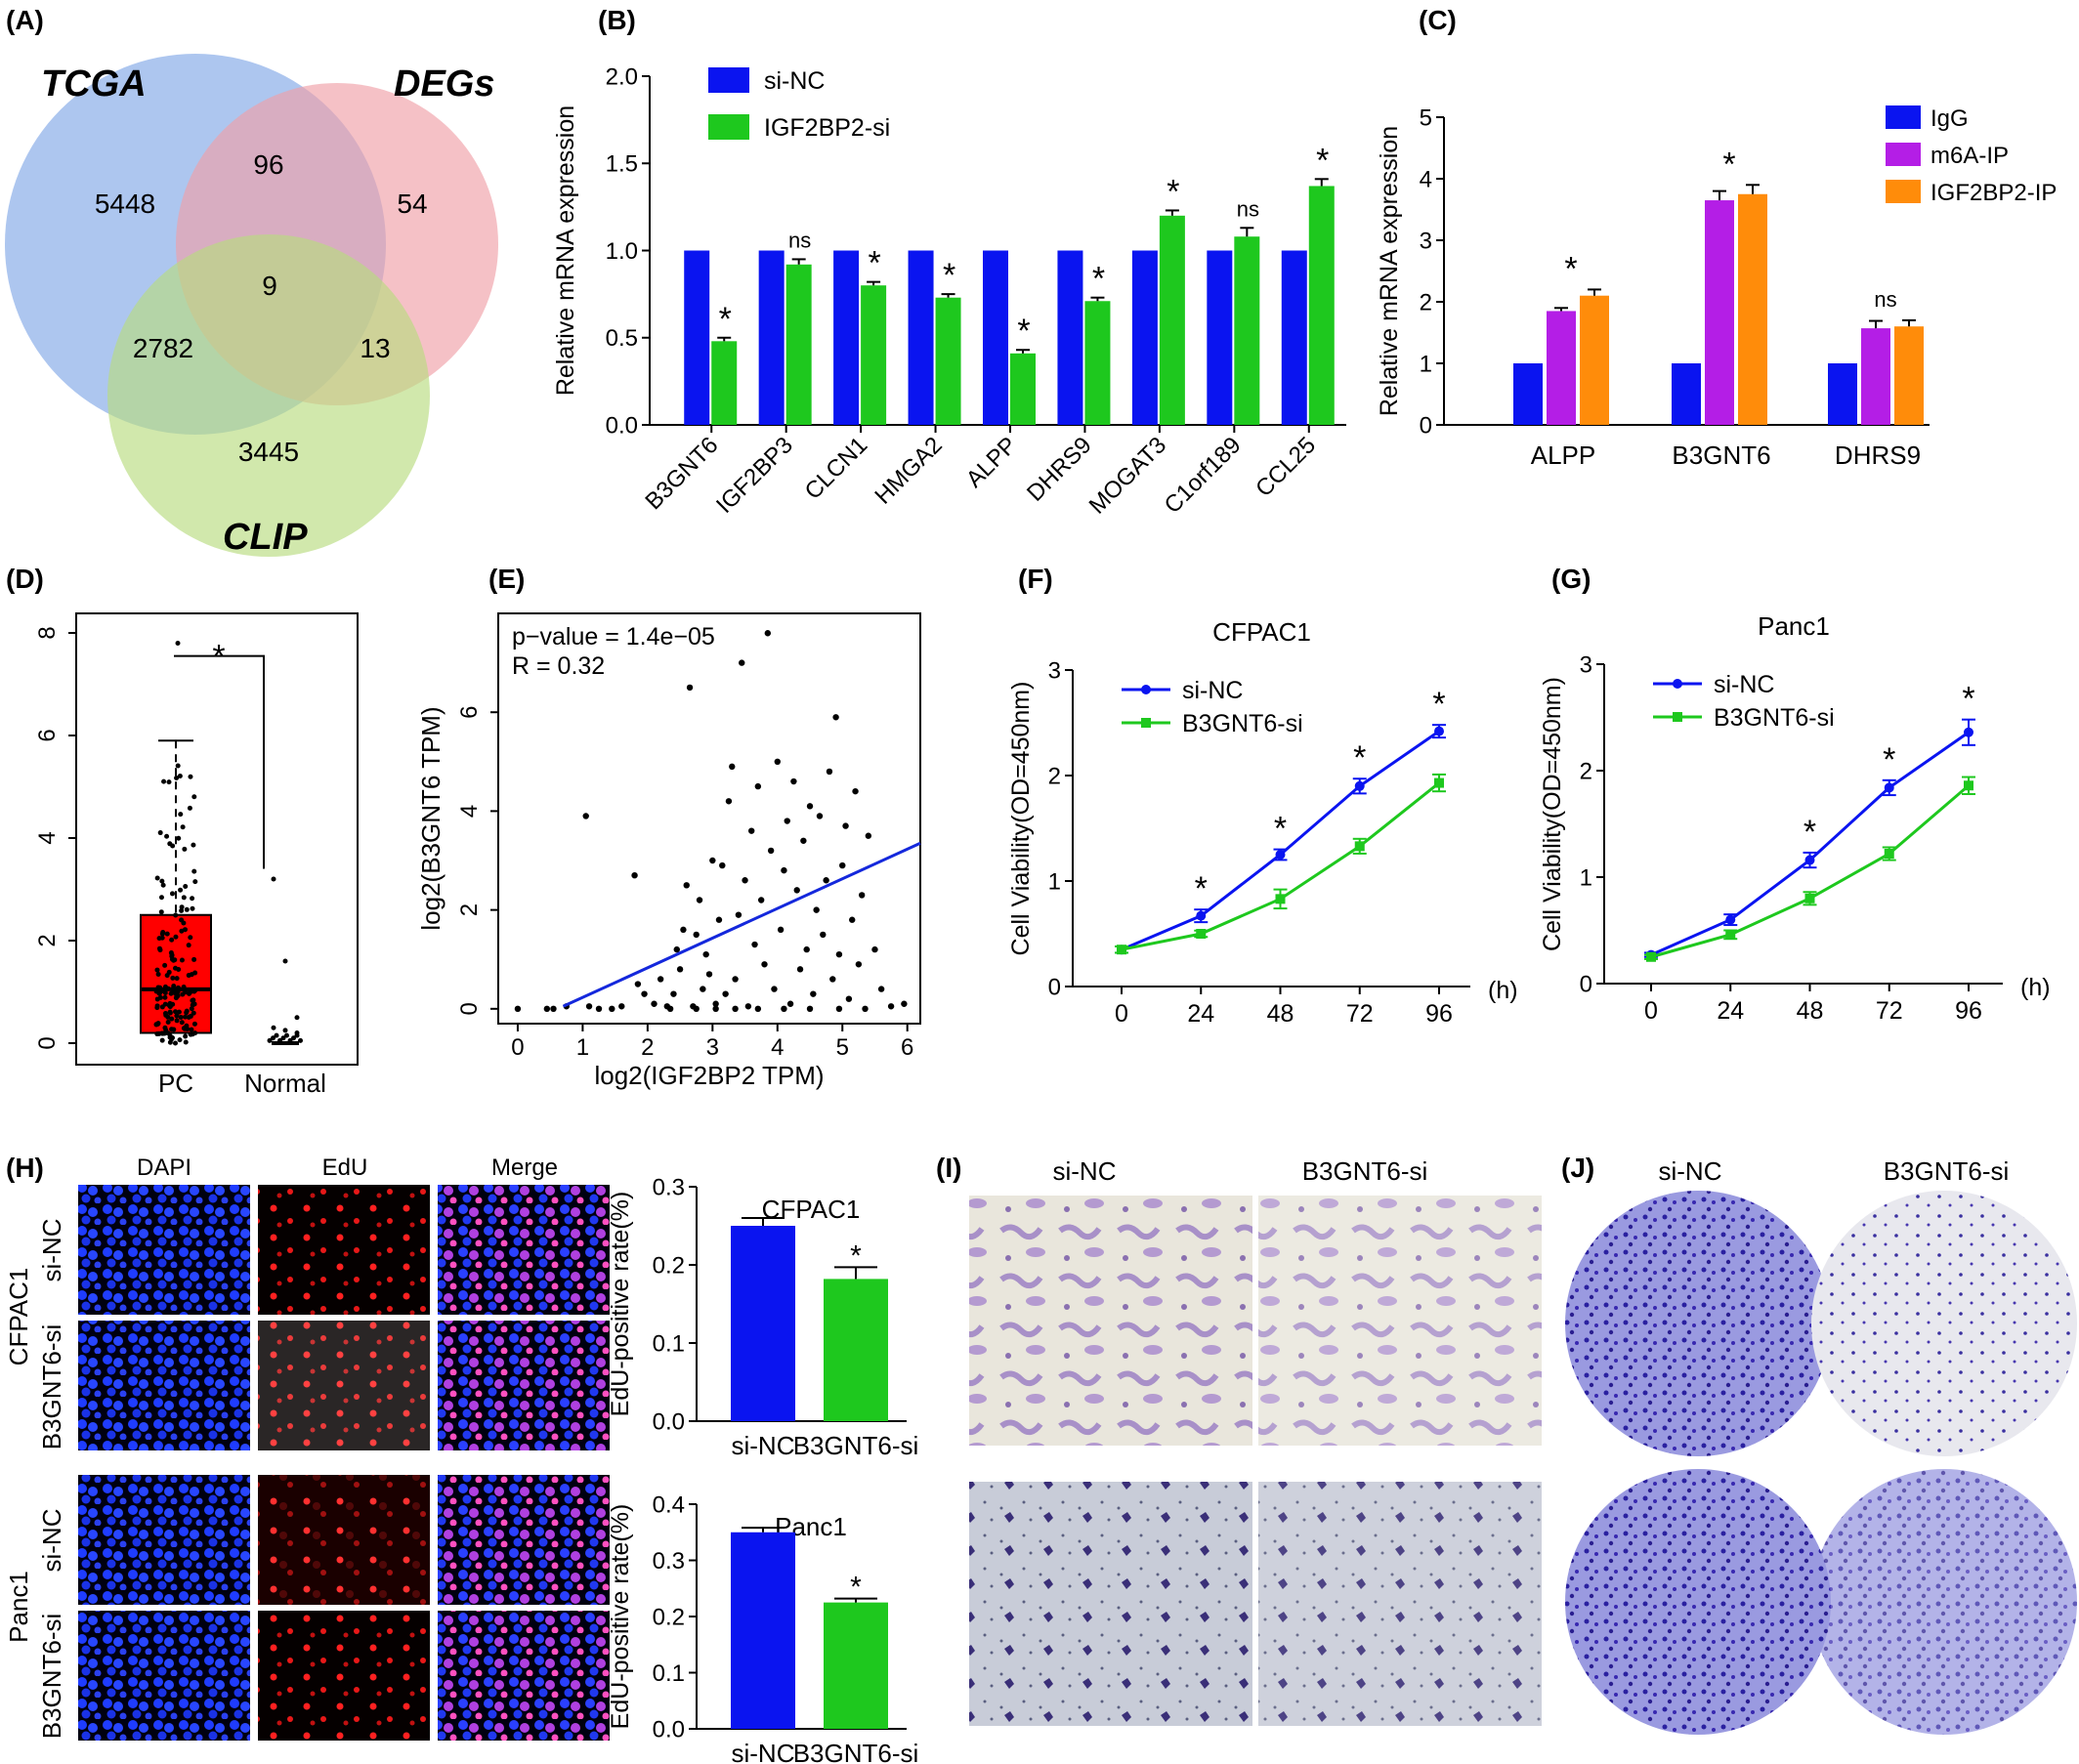 The height and width of the screenshot is (1764, 2079). Describe the element at coordinates (1280, 866) in the screenshot. I see `series-line` at that location.